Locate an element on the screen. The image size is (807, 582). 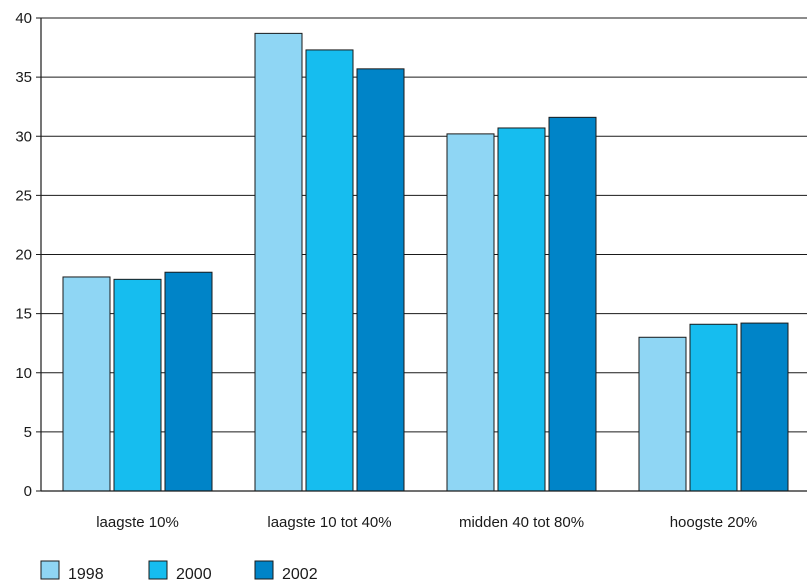
x-category-label: laagste 10 tot 40% is located at coordinates (329, 522).